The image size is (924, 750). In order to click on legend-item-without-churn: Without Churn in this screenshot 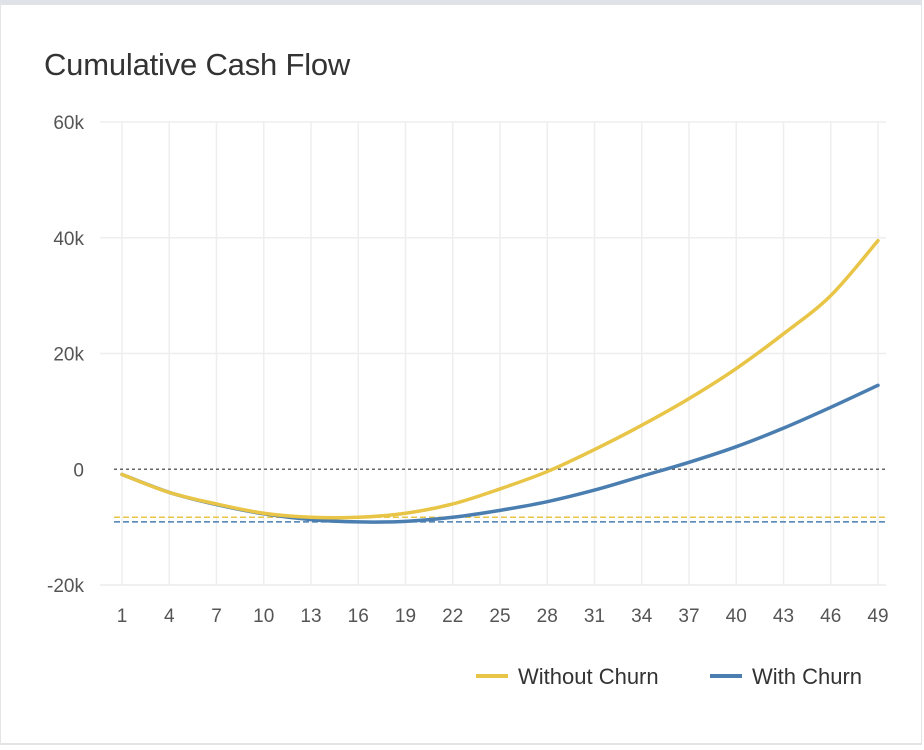, I will do `click(567, 676)`.